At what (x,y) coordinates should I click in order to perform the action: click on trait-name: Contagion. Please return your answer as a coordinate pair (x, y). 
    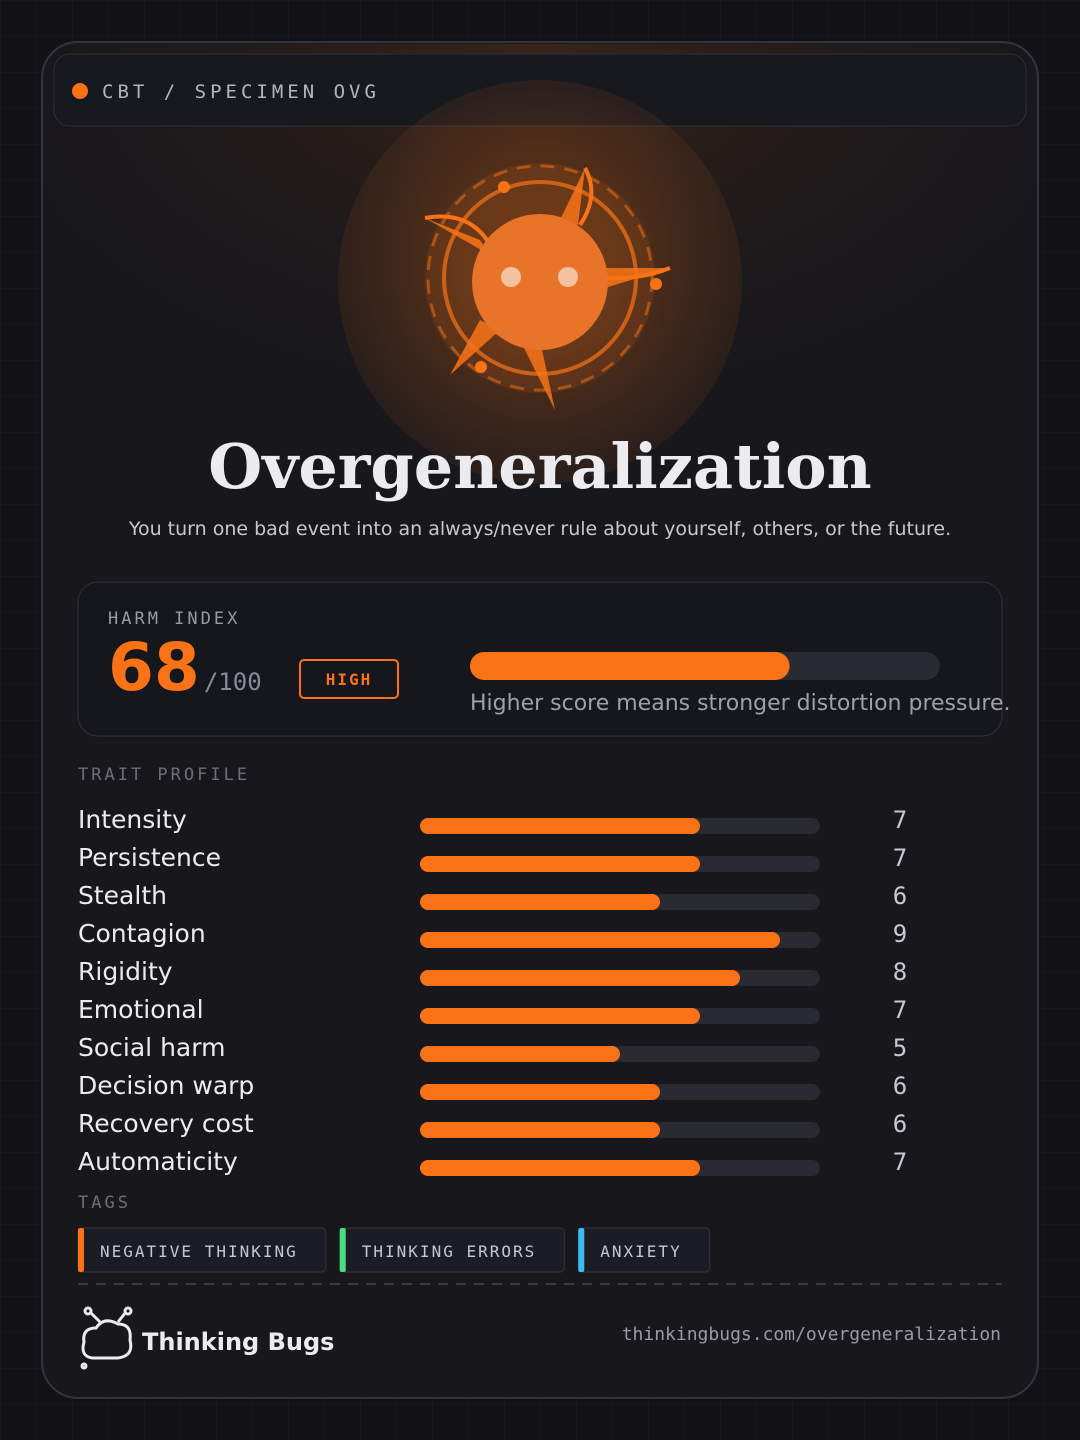
    Looking at the image, I should click on (142, 933).